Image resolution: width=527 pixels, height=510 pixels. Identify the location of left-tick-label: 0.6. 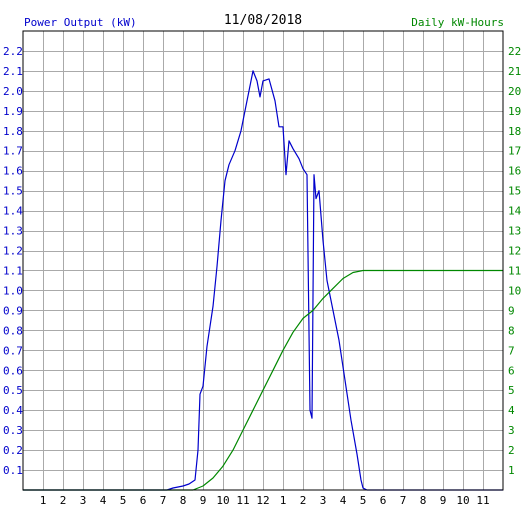
(13, 370).